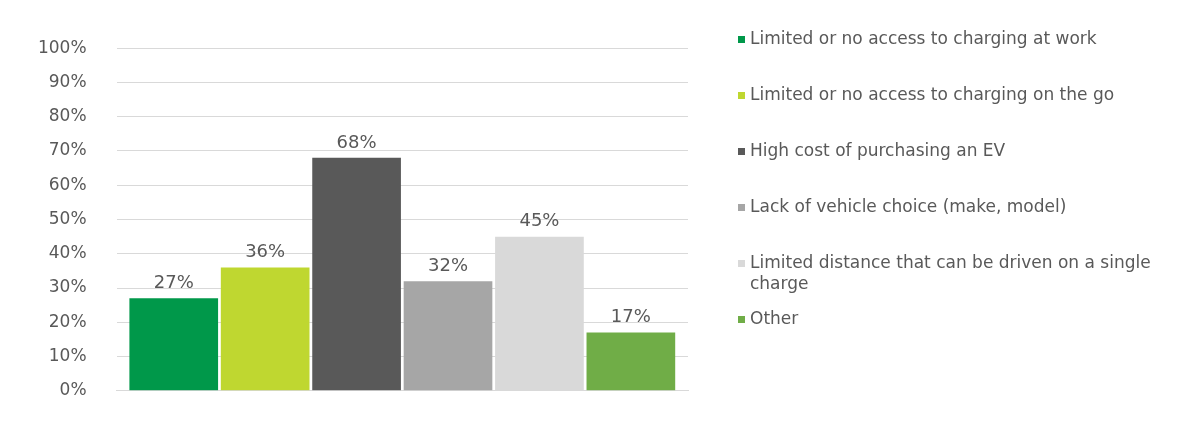  What do you see at coordinates (774, 318) in the screenshot?
I see `legend-label: Other` at bounding box center [774, 318].